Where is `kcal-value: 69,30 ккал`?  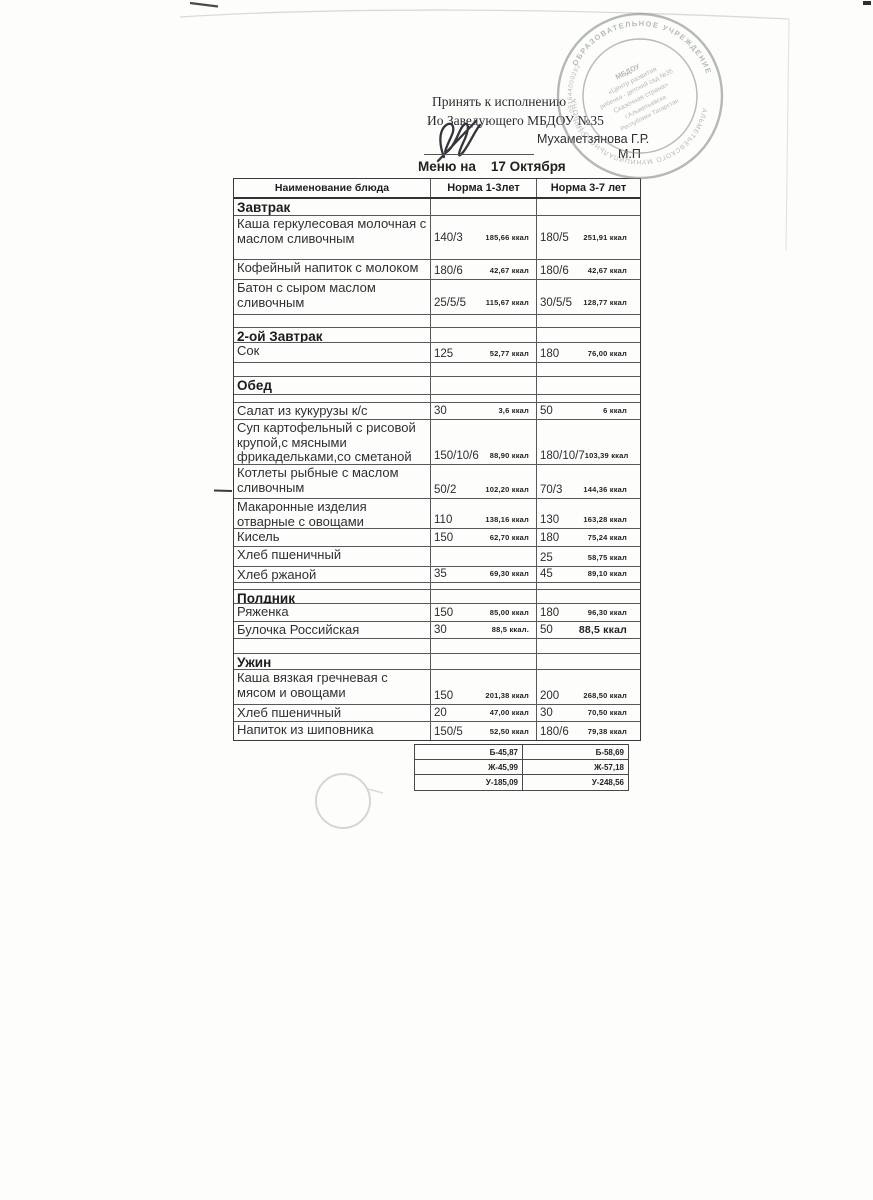 kcal-value: 69,30 ккал is located at coordinates (509, 573).